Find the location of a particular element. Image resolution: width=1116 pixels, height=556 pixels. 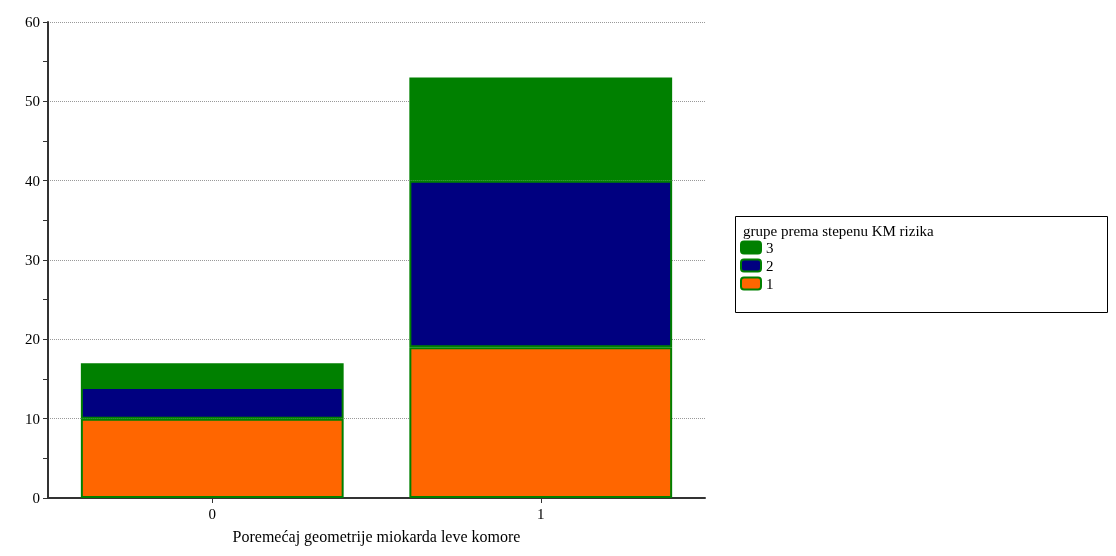

y-tick-label: 50 is located at coordinates (32, 101).